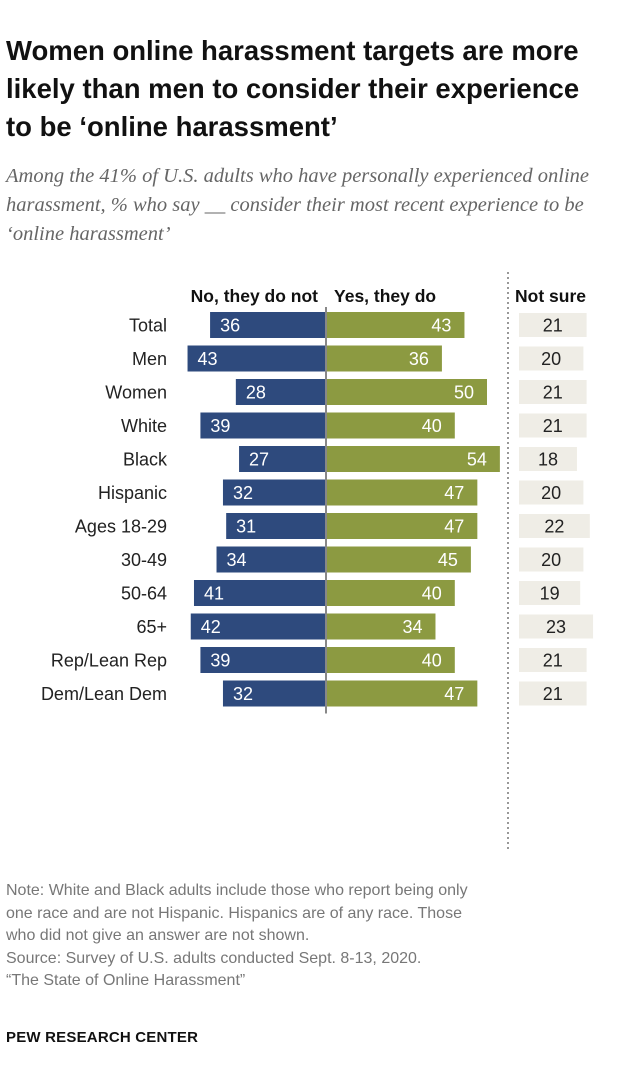 The height and width of the screenshot is (1088, 620). What do you see at coordinates (151, 627) in the screenshot?
I see `category-label: 65+` at bounding box center [151, 627].